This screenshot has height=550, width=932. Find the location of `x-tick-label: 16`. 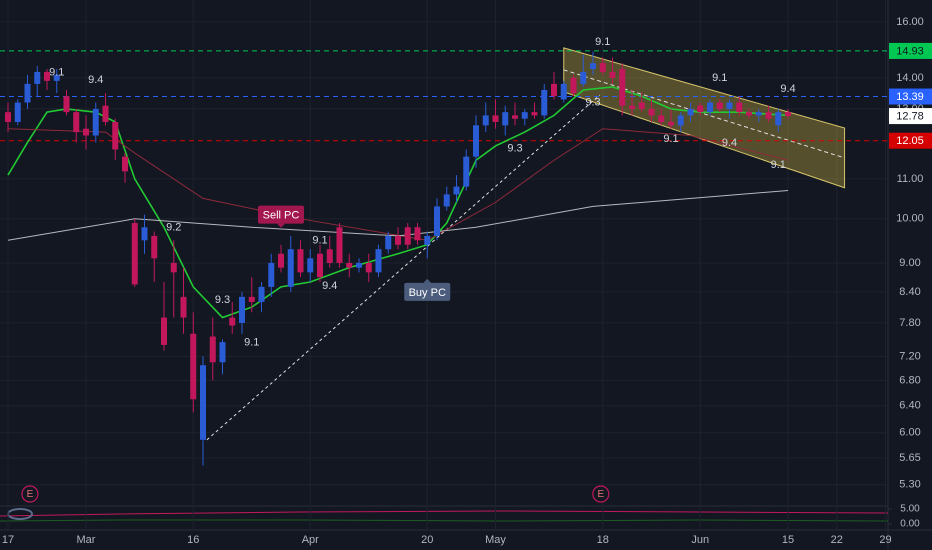

x-tick-label: 16 is located at coordinates (193, 540).